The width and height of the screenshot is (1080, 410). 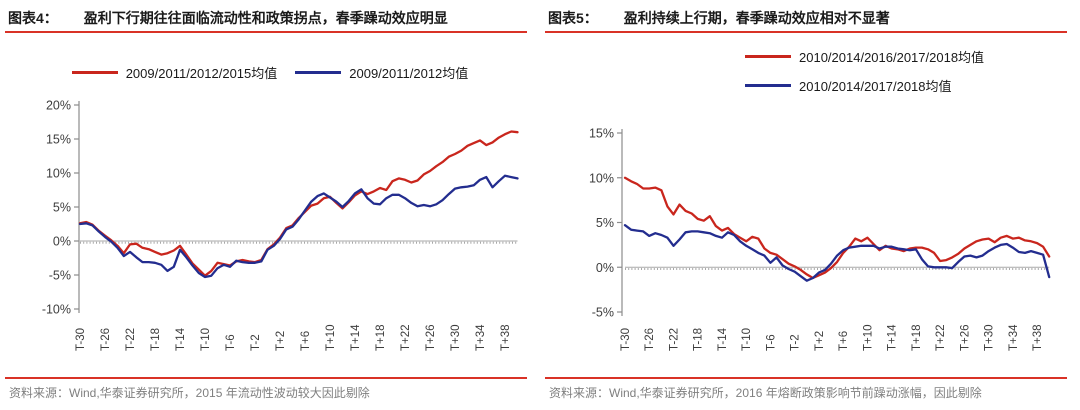 I want to click on figure-5-header-rule, so click(x=806, y=32).